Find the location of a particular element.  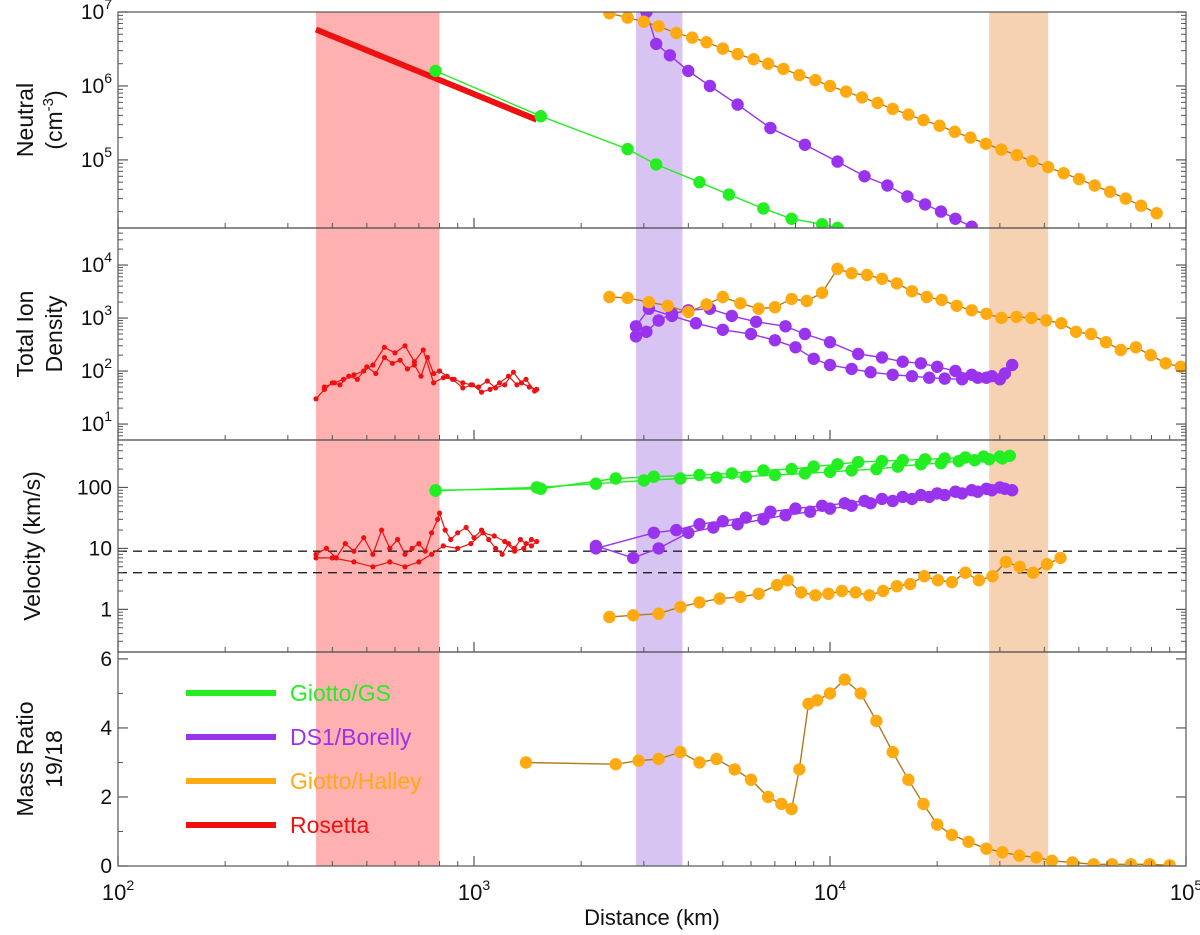

neutral-y-tick-label: 106 is located at coordinates (96, 84).